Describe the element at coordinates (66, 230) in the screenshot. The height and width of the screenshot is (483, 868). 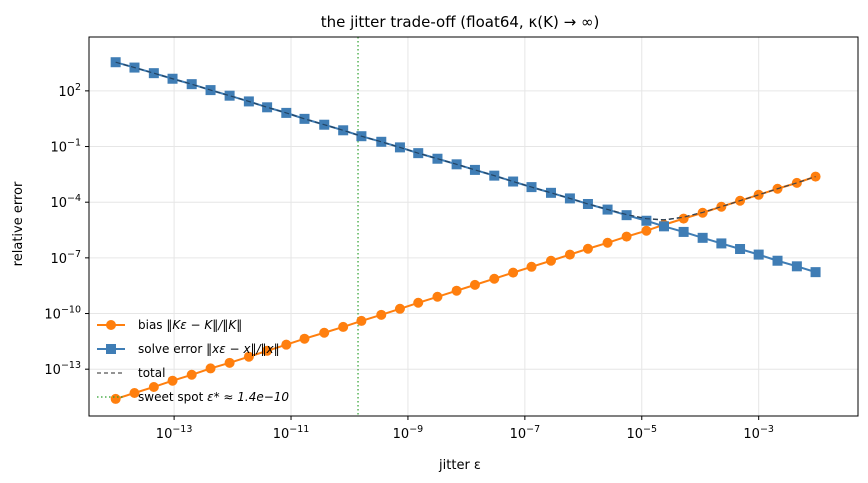
I see `y-axis-ticks: 10⁻¹³ 10⁻¹⁰ 10⁻⁷ 10⁻⁴ 10⁻¹ 10²` at that location.